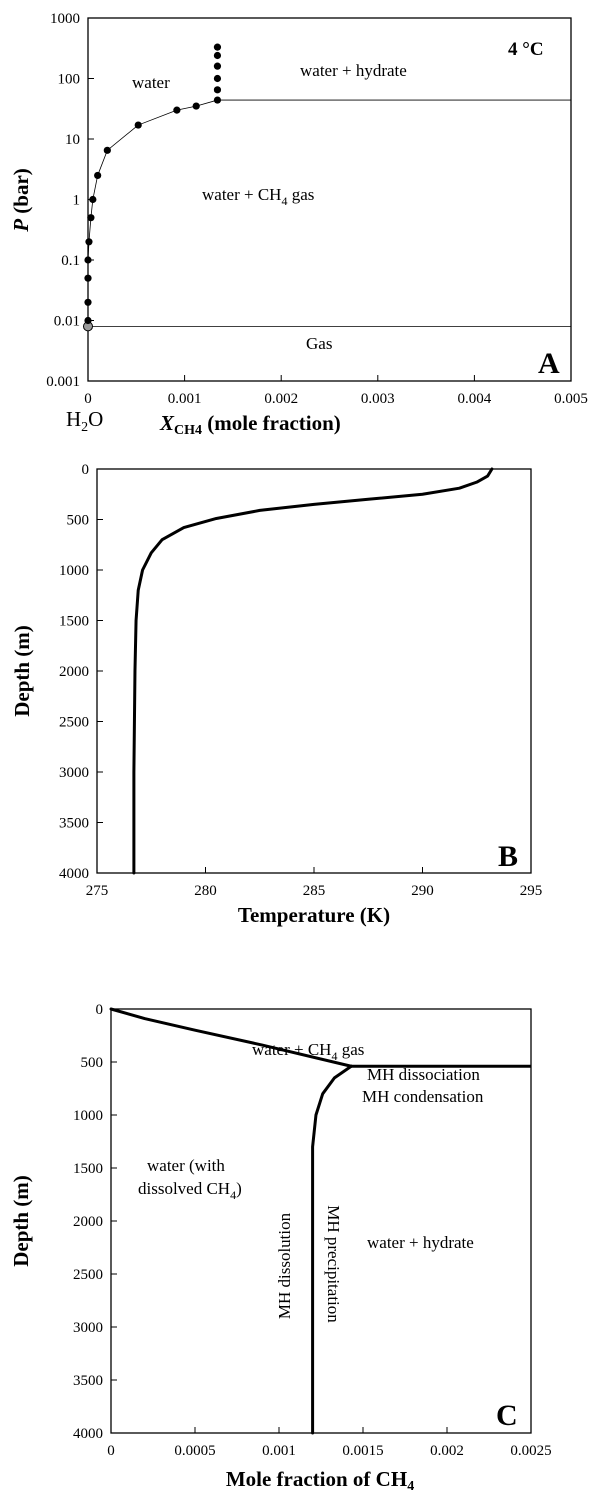 The height and width of the screenshot is (1492, 593). Describe the element at coordinates (84, 421) in the screenshot. I see `origin-h2o-label: H2O` at that location.